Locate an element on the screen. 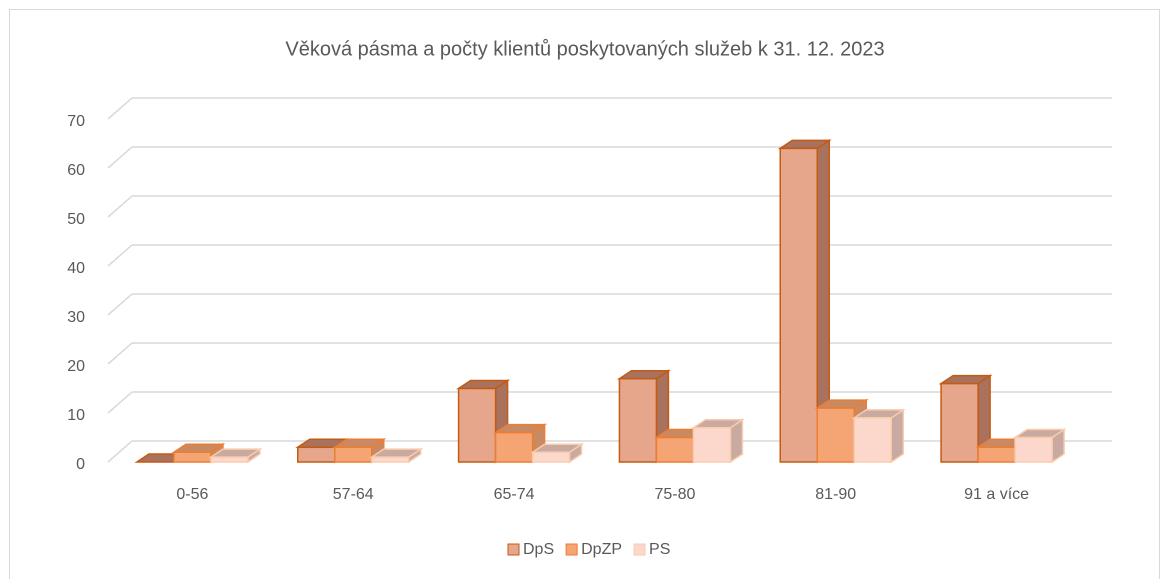 Image resolution: width=1170 pixels, height=584 pixels. x-tick-label: 0-56 is located at coordinates (192, 494).